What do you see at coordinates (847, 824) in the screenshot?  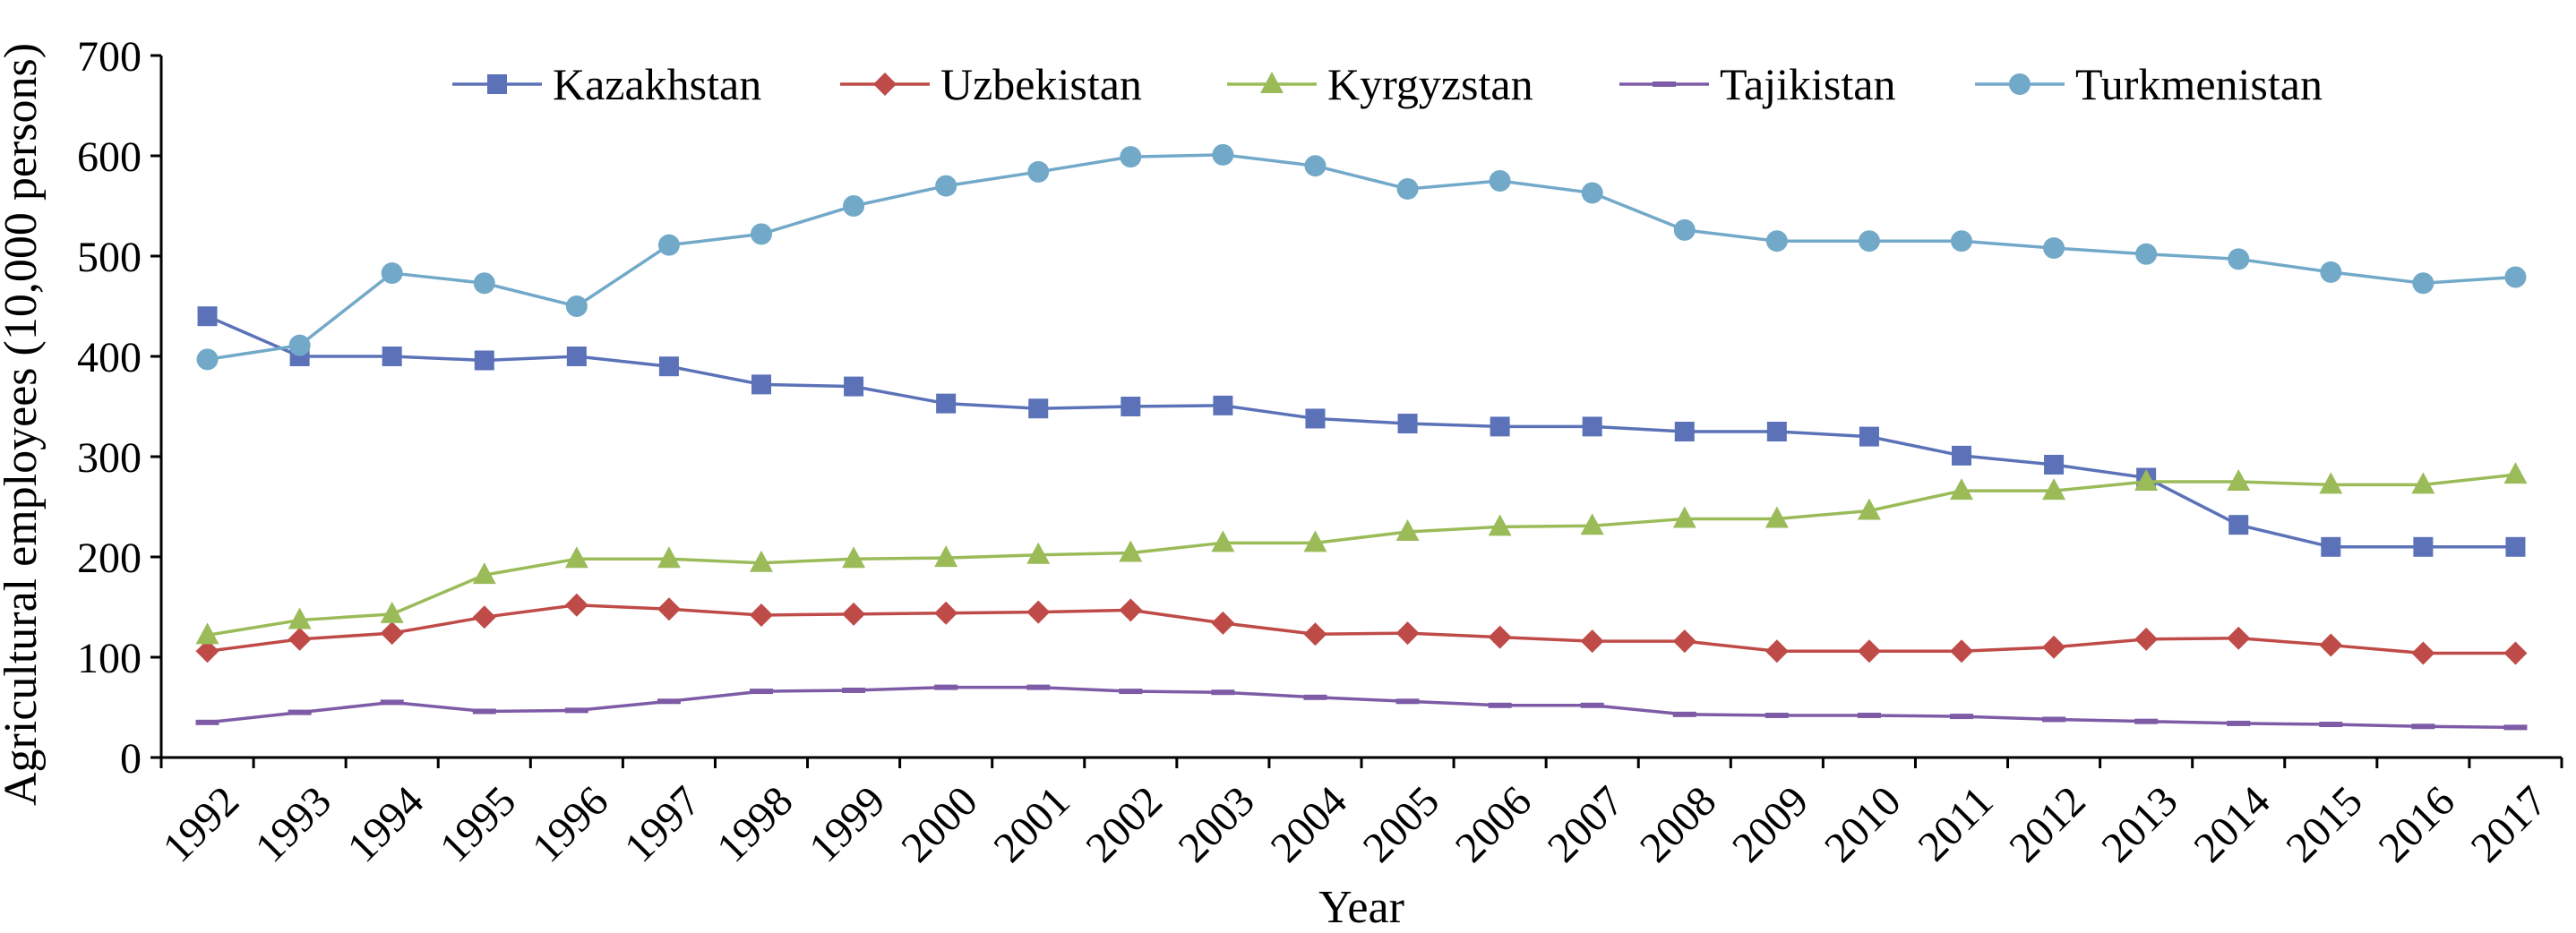 I see `x-tick-label: 1999` at bounding box center [847, 824].